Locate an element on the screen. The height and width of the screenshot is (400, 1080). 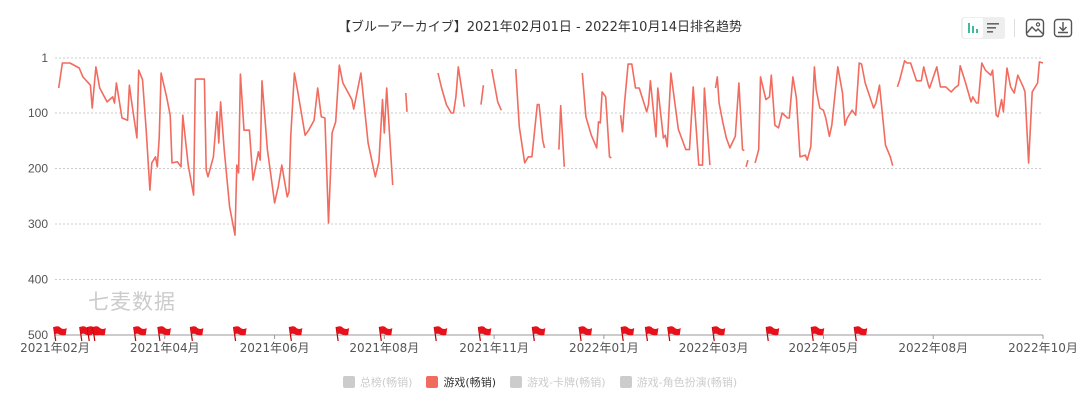
y-tick-label: 500 is located at coordinates (38, 335).